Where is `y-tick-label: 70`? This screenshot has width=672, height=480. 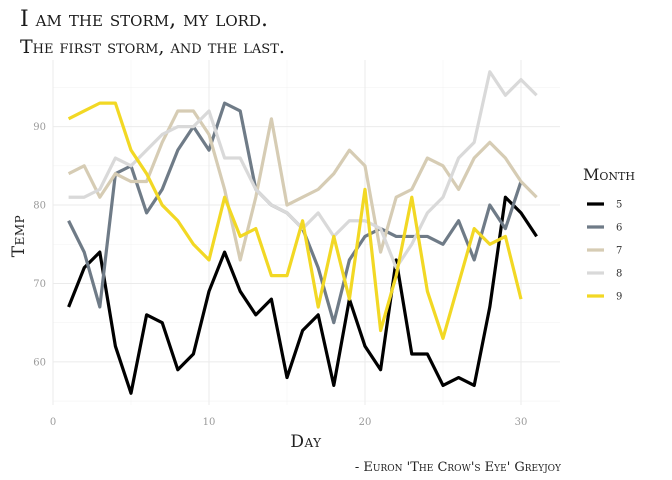 y-tick-label: 70 is located at coordinates (39, 284).